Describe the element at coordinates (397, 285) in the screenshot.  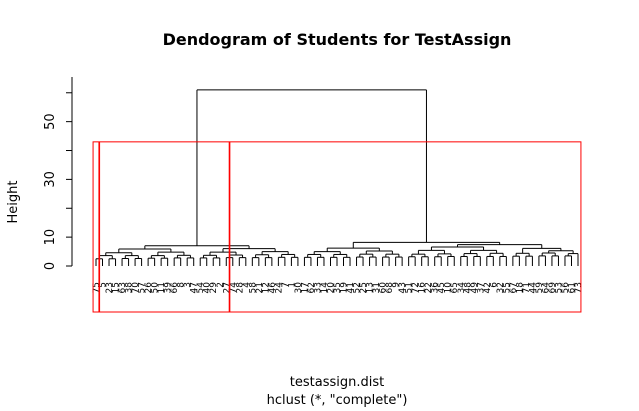
I see `leaf-label: 9` at that location.